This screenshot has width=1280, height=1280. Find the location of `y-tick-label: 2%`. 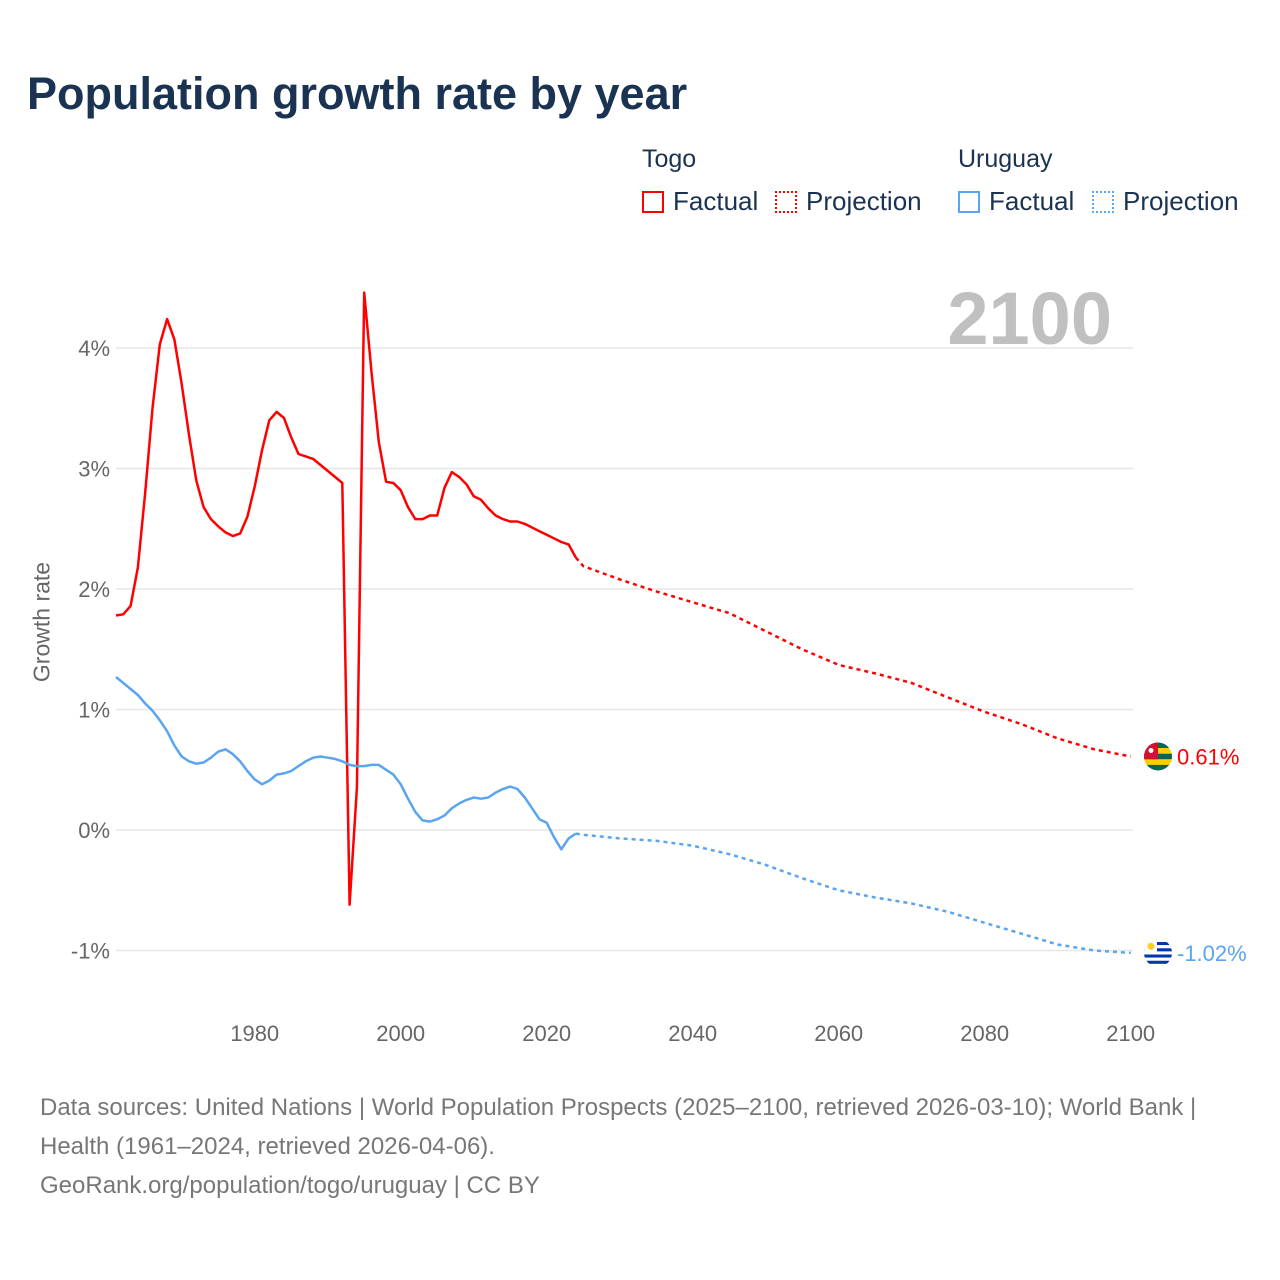

y-tick-label: 2% is located at coordinates (94, 589).